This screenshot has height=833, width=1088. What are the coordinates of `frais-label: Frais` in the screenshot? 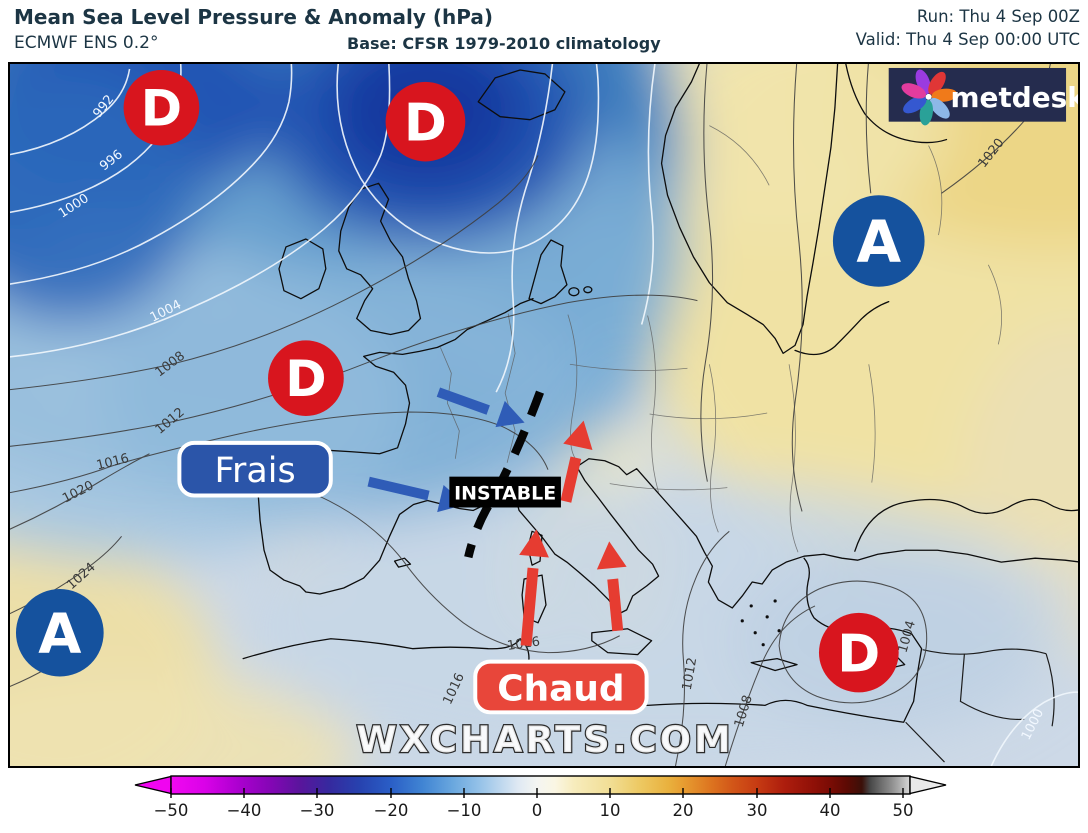 It's located at (255, 469).